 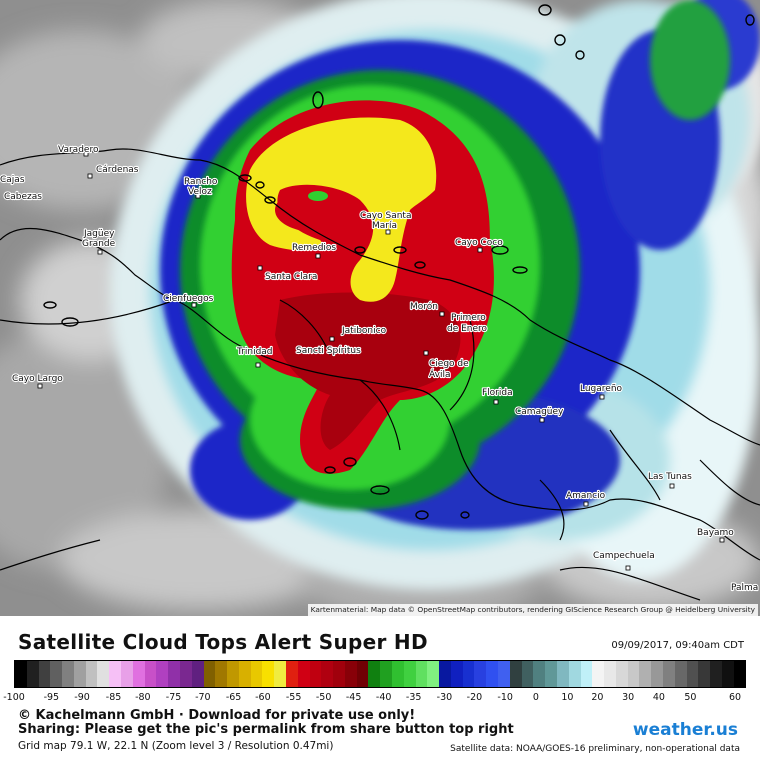 What do you see at coordinates (37, 379) in the screenshot?
I see `city-label-cayo-largo: Cayo Largo` at bounding box center [37, 379].